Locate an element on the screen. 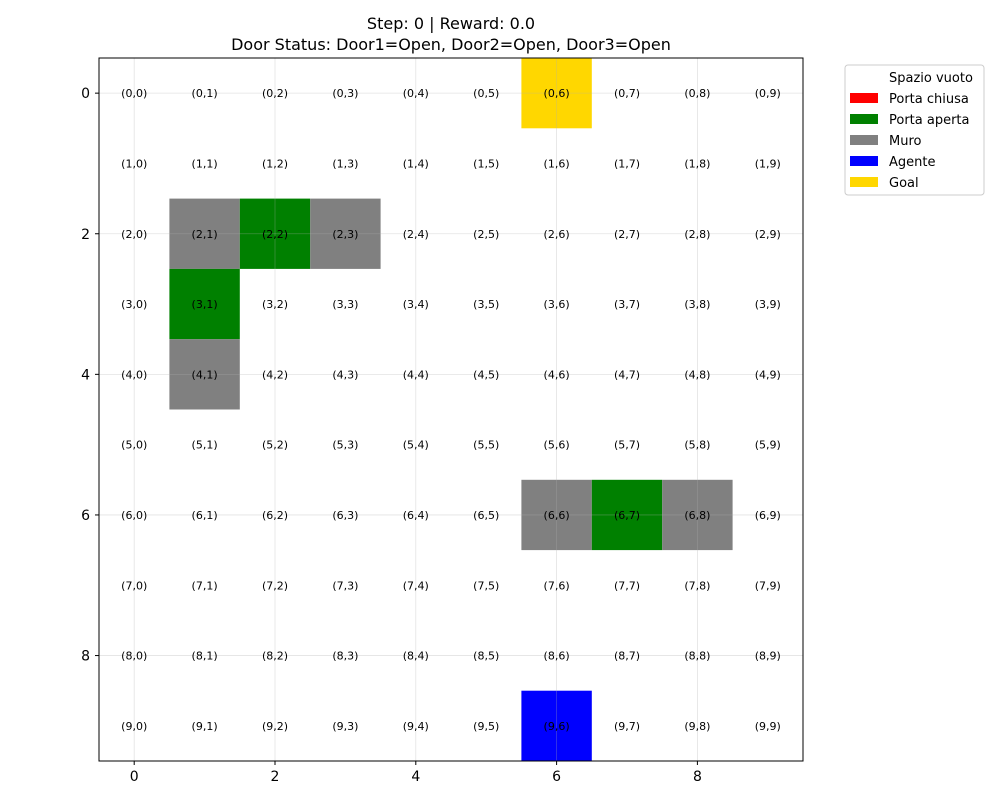 Image resolution: width=1000 pixels, height=800 pixels. cell-label: (1,7) is located at coordinates (627, 163).